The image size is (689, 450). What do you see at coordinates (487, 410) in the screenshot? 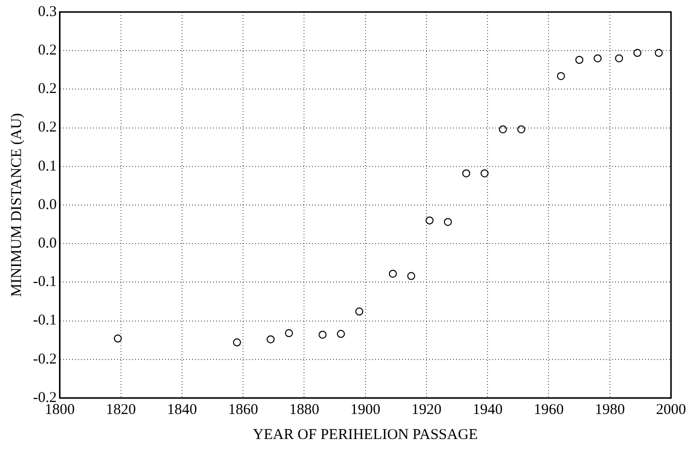
I see `x-tick-label: 1940` at bounding box center [487, 410].